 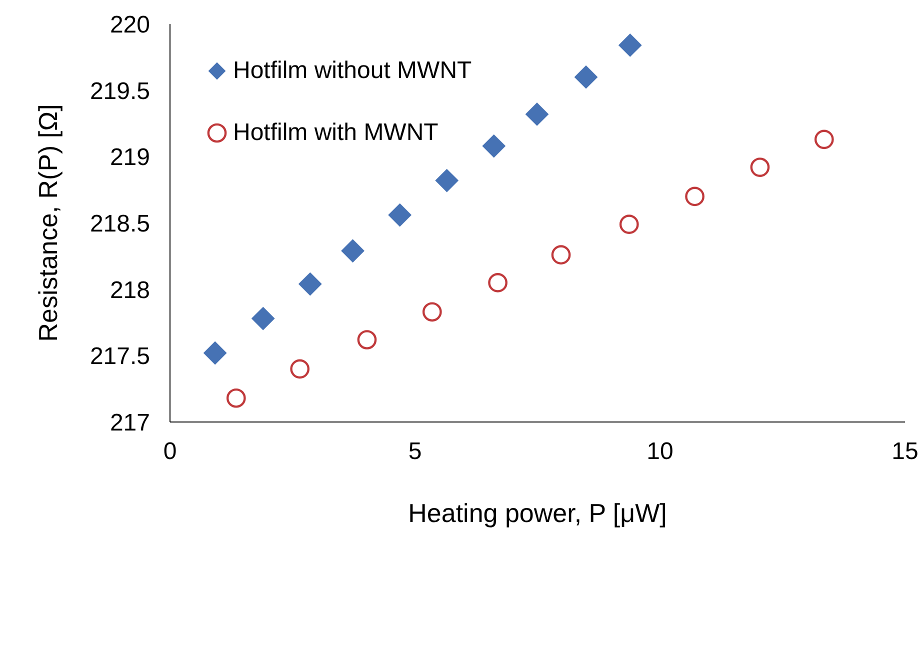 I want to click on x-axis-title: Heating power, P [μW], so click(x=537, y=513).